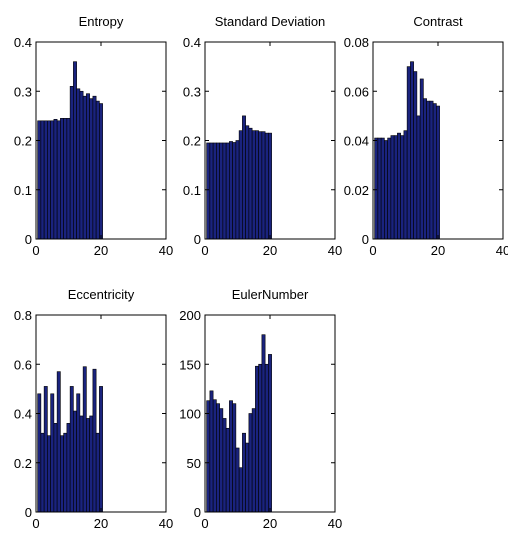 Image resolution: width=508 pixels, height=540 pixels. Describe the element at coordinates (356, 42) in the screenshot. I see `y-tick-label: 0.08` at that location.